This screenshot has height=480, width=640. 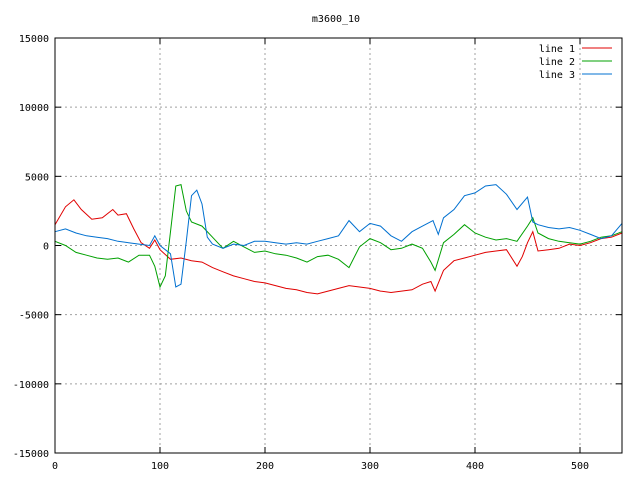 What do you see at coordinates (580, 466) in the screenshot?
I see `x-tick-label: 500` at bounding box center [580, 466].